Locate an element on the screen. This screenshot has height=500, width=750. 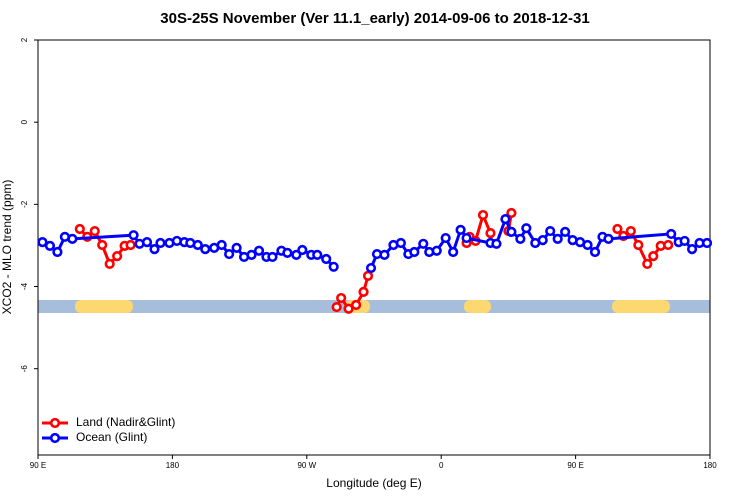
legend-label: Land (Nadir&Glint) is located at coordinates (125, 422).